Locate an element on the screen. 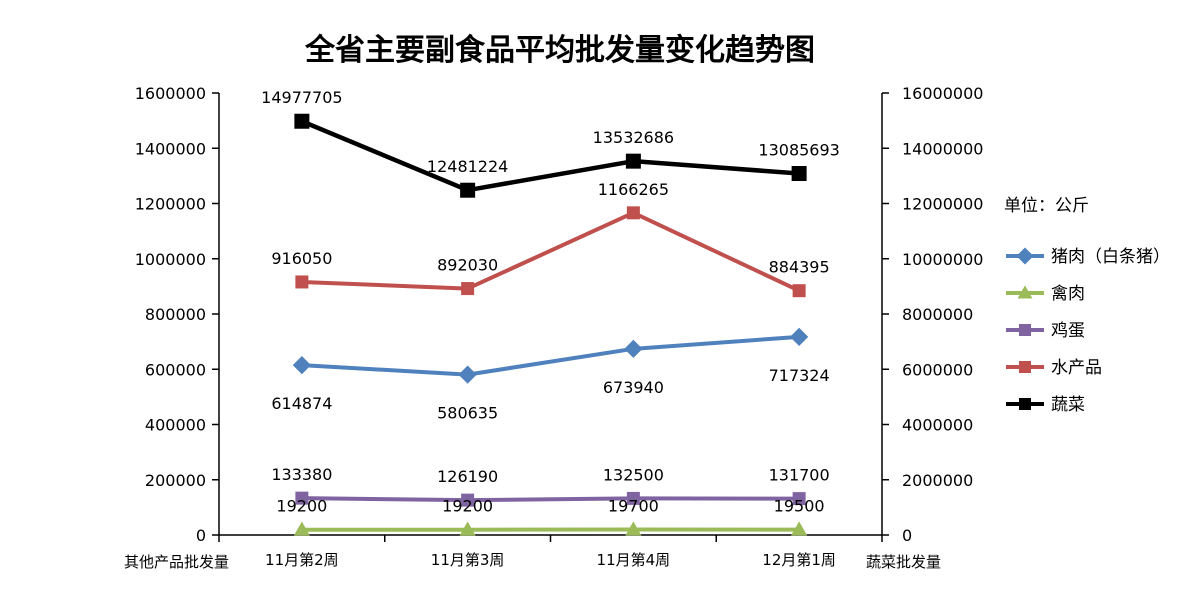  right-tick-label: 12000000 is located at coordinates (942, 204).